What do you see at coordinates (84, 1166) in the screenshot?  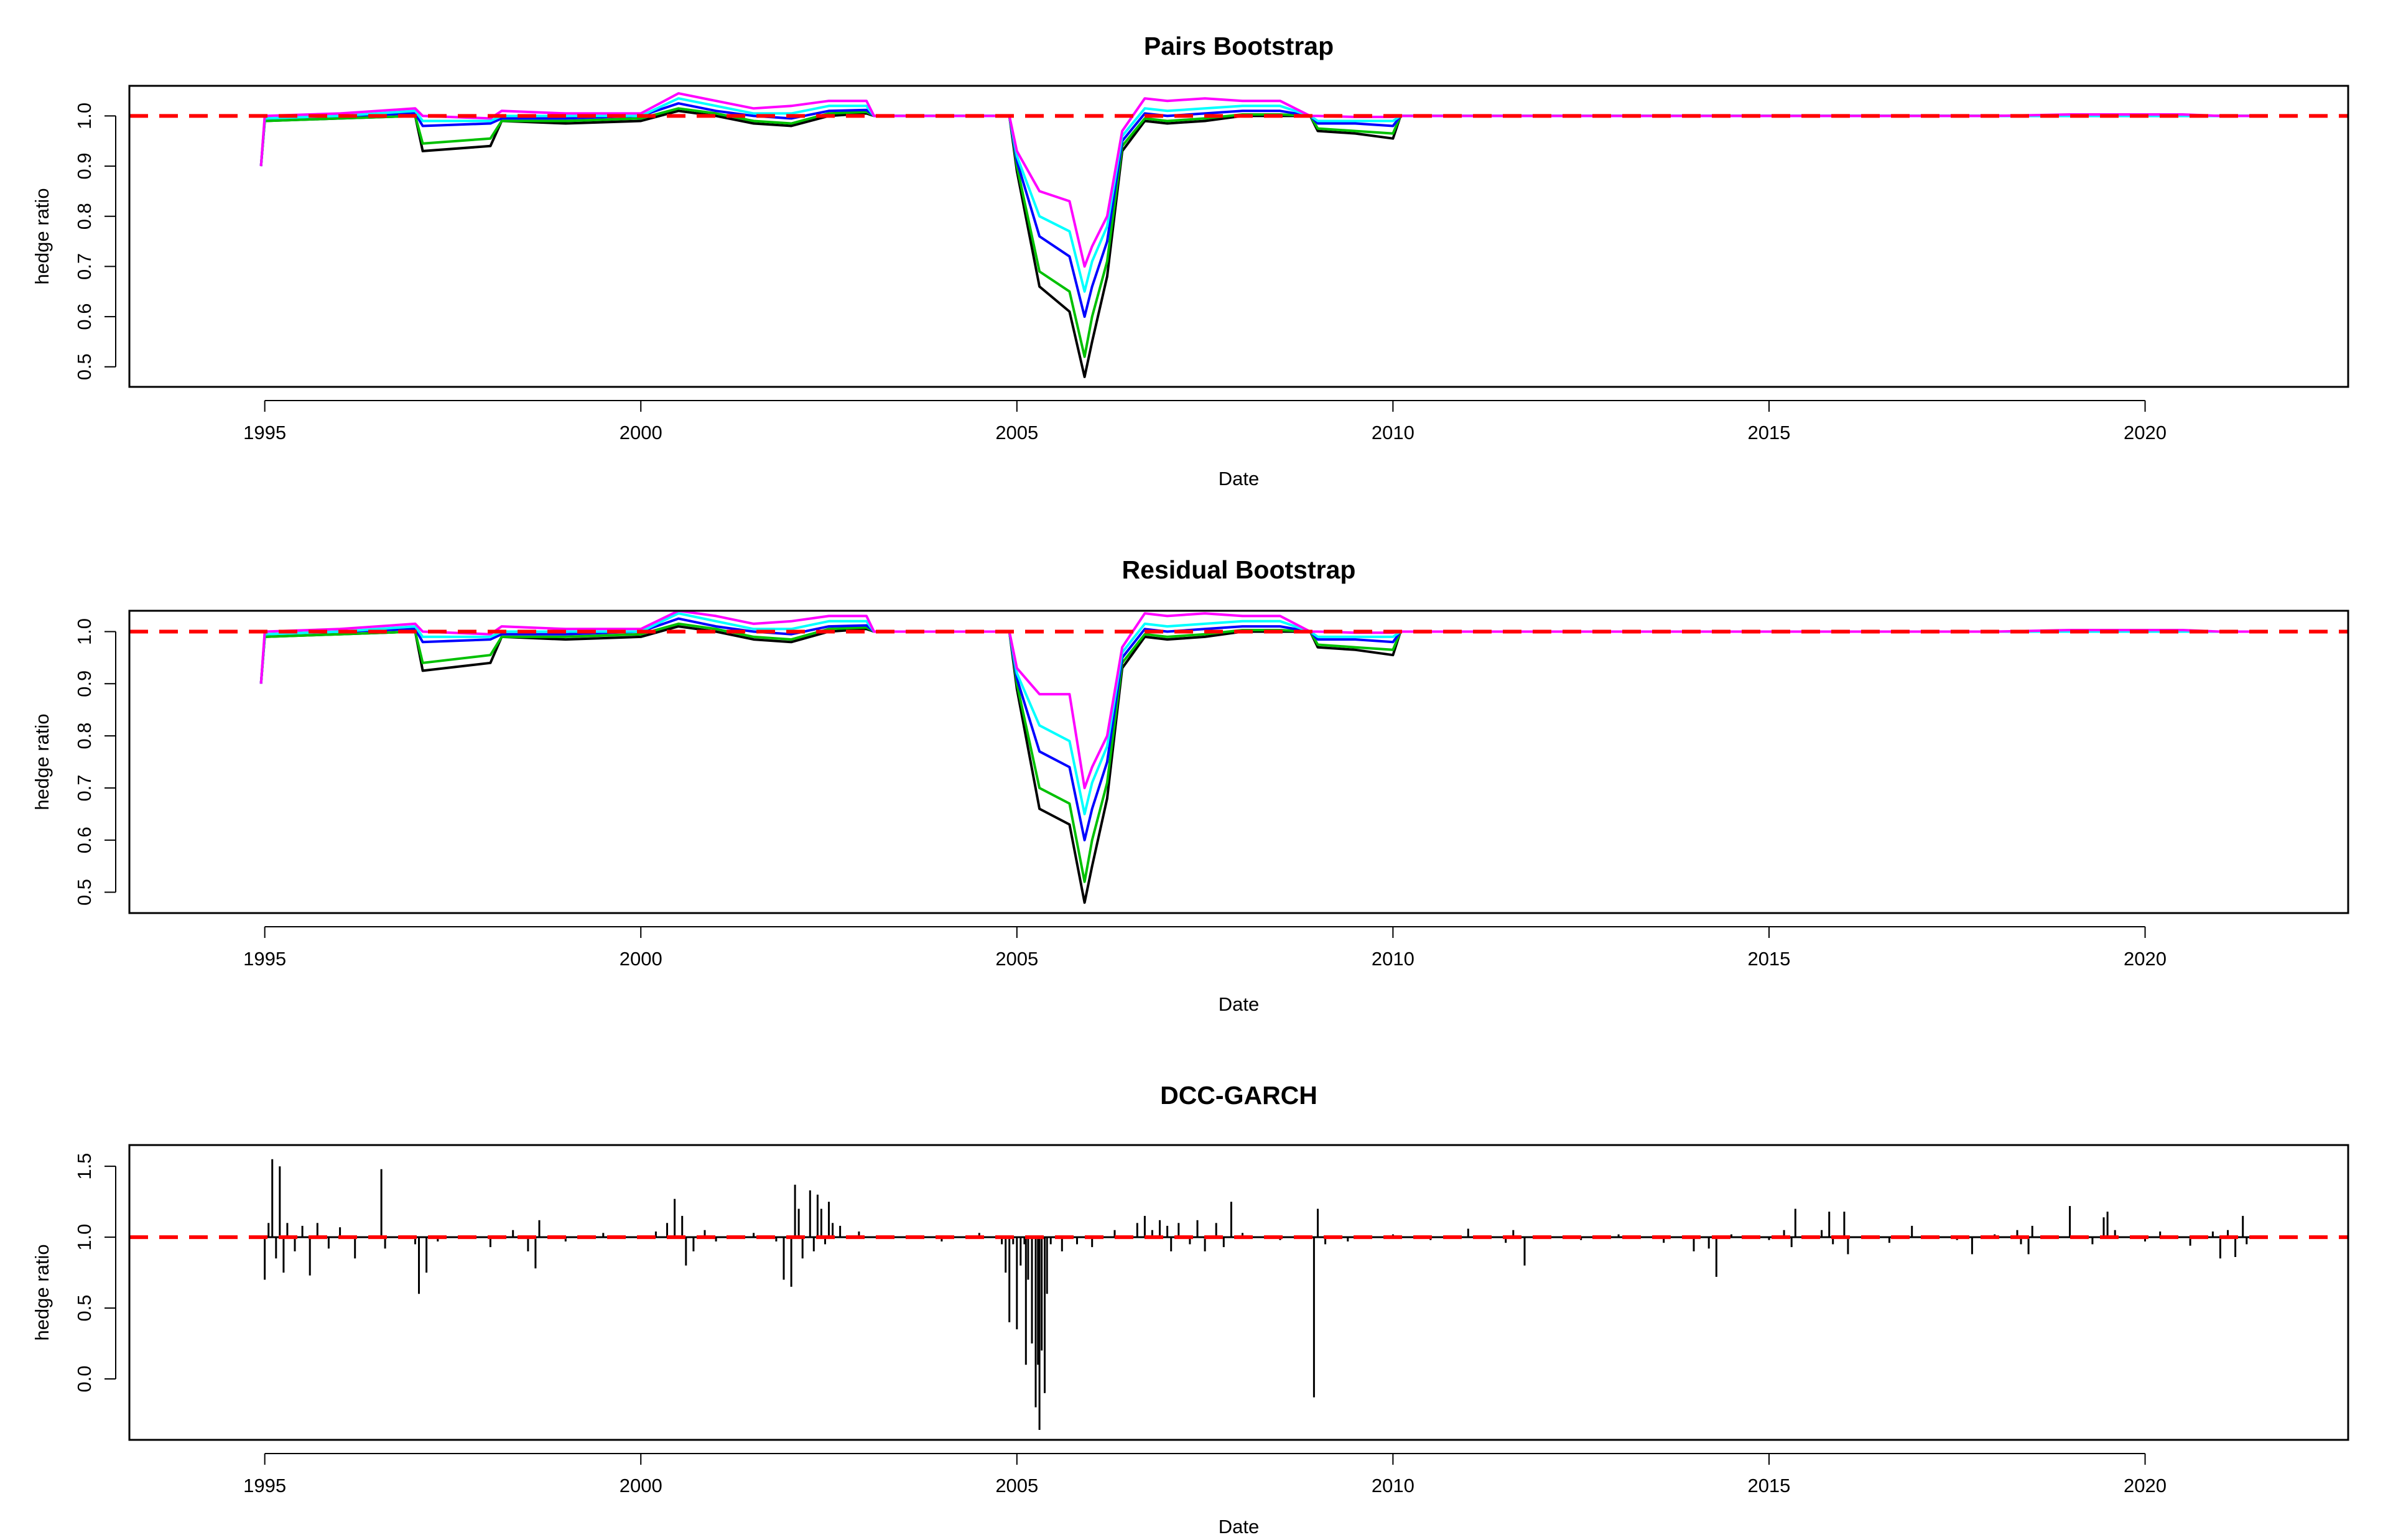 I see `y-tick-label: 1.5` at bounding box center [84, 1166].